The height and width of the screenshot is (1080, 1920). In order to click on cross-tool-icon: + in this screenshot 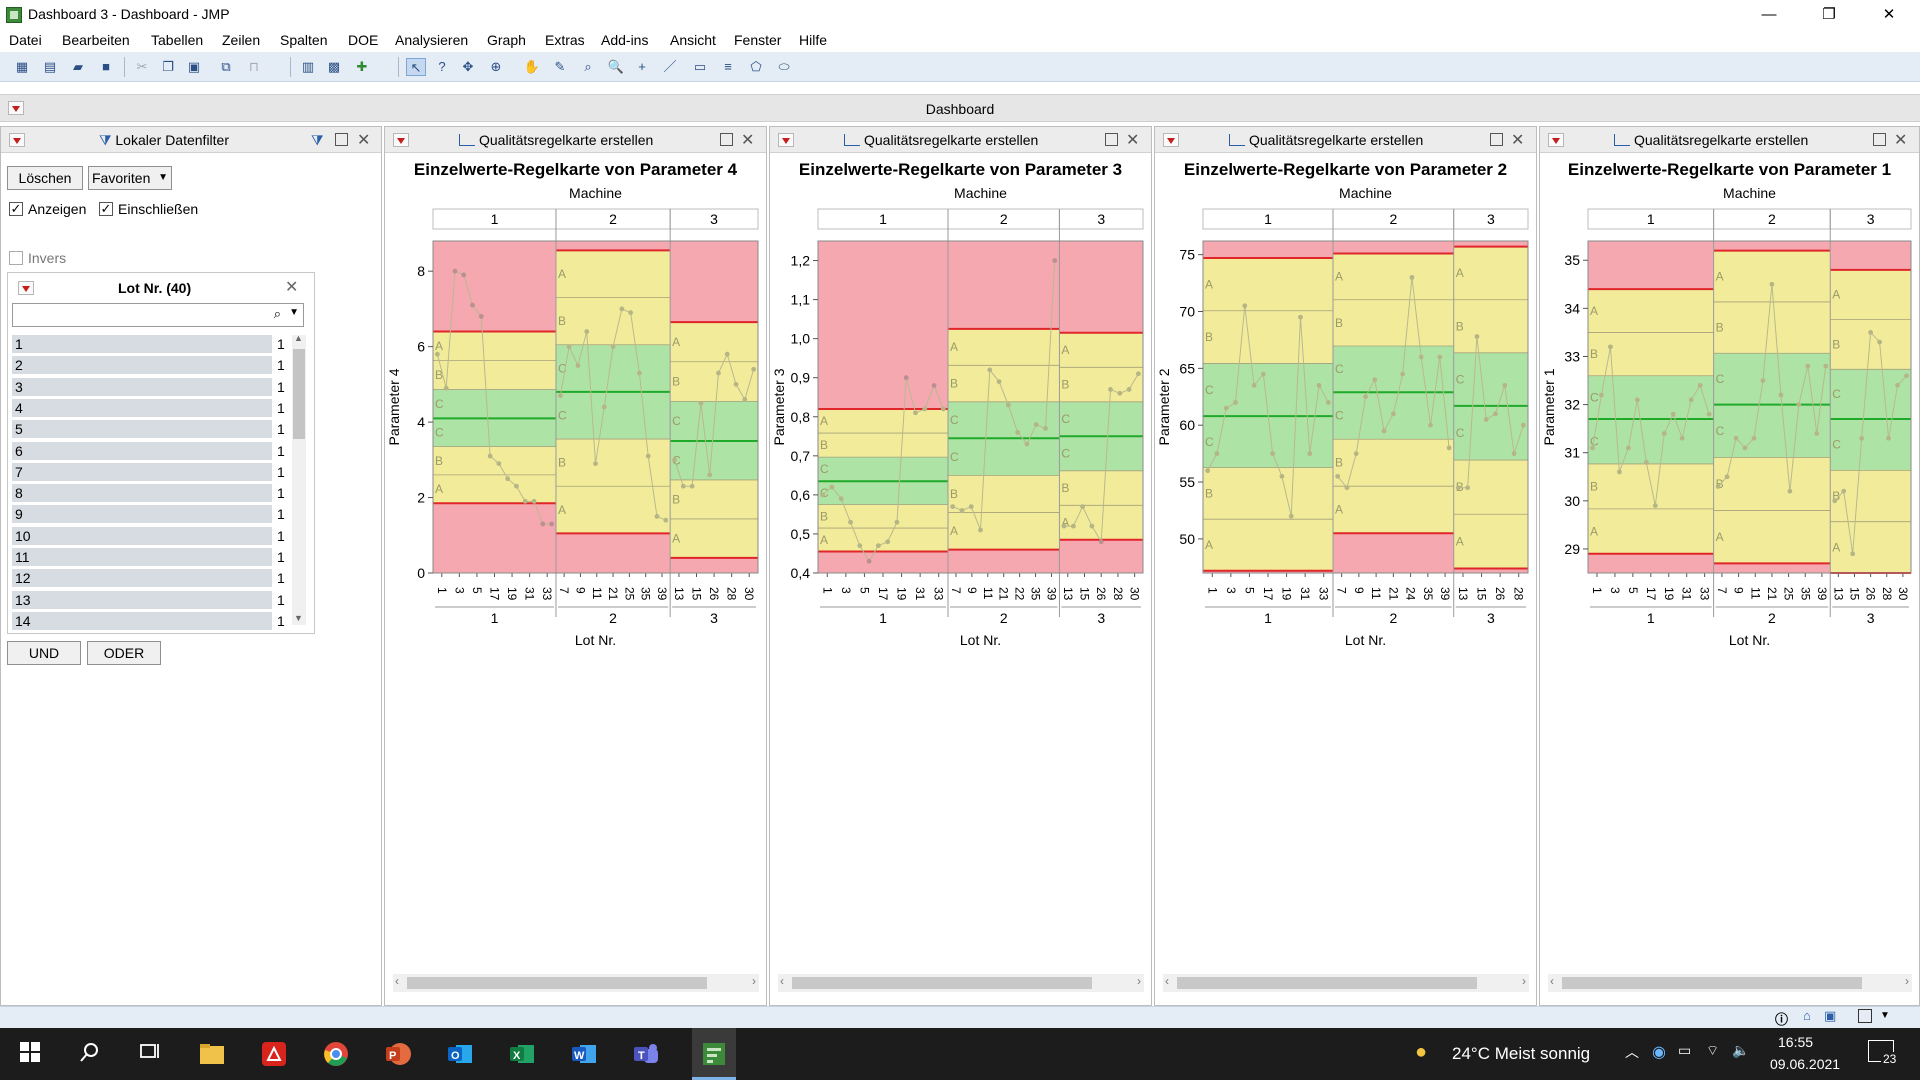, I will do `click(642, 66)`.